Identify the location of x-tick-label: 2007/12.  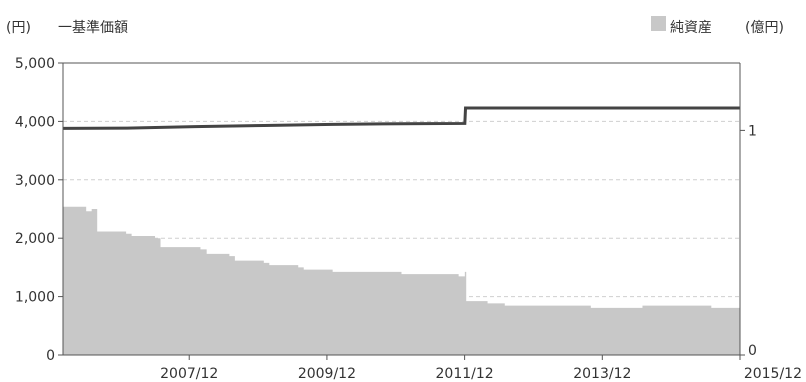
(189, 374).